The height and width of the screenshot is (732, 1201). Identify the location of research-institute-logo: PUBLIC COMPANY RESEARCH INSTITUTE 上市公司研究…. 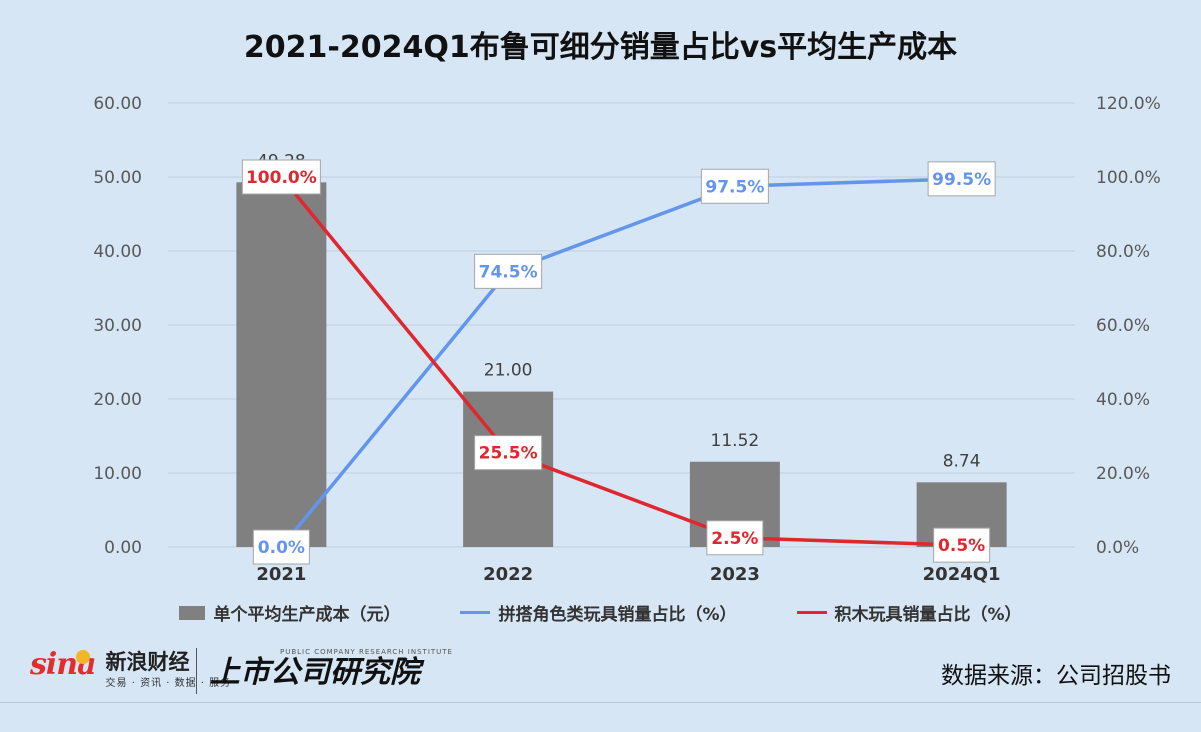
(331, 669).